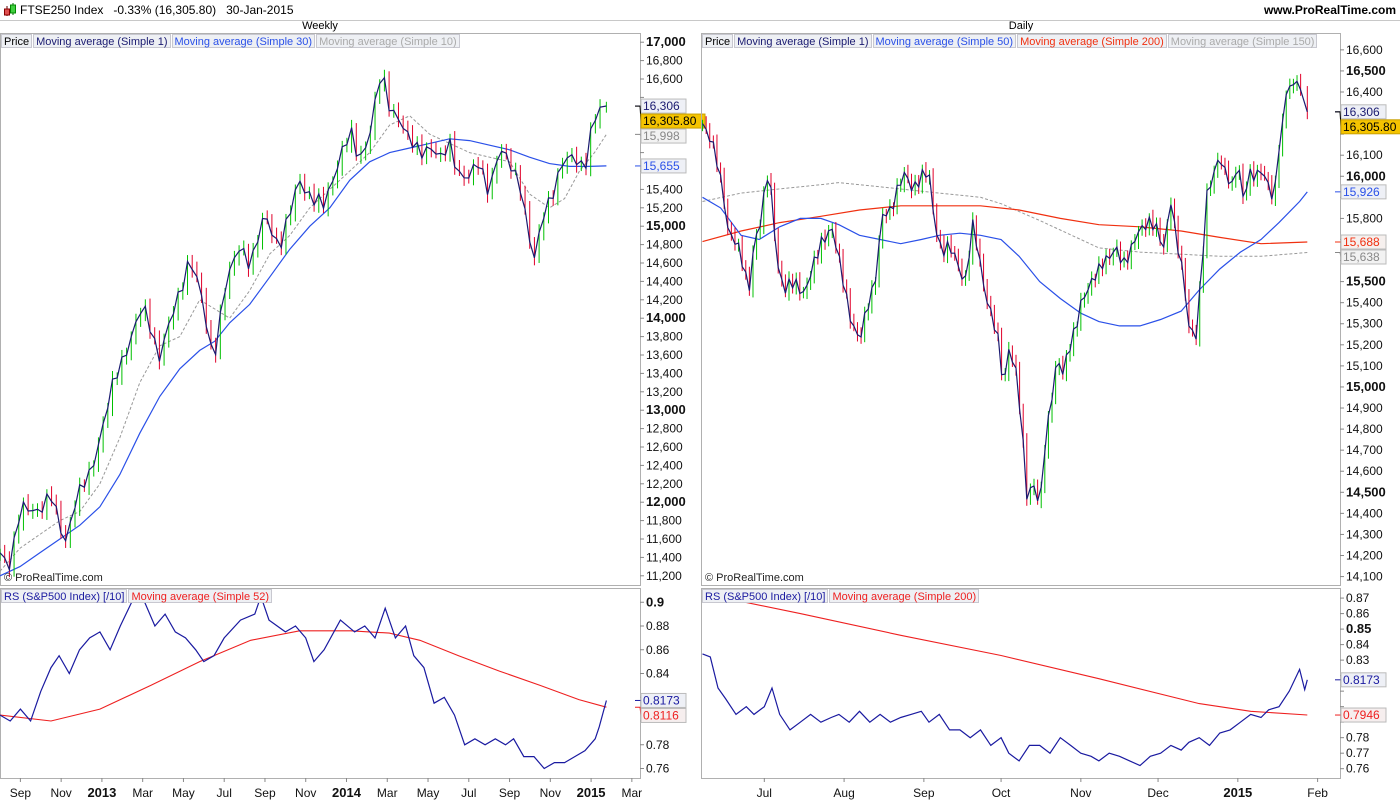 The width and height of the screenshot is (1400, 800). What do you see at coordinates (944, 41) in the screenshot?
I see `legend-ma50: Moving average (Simple 50)` at bounding box center [944, 41].